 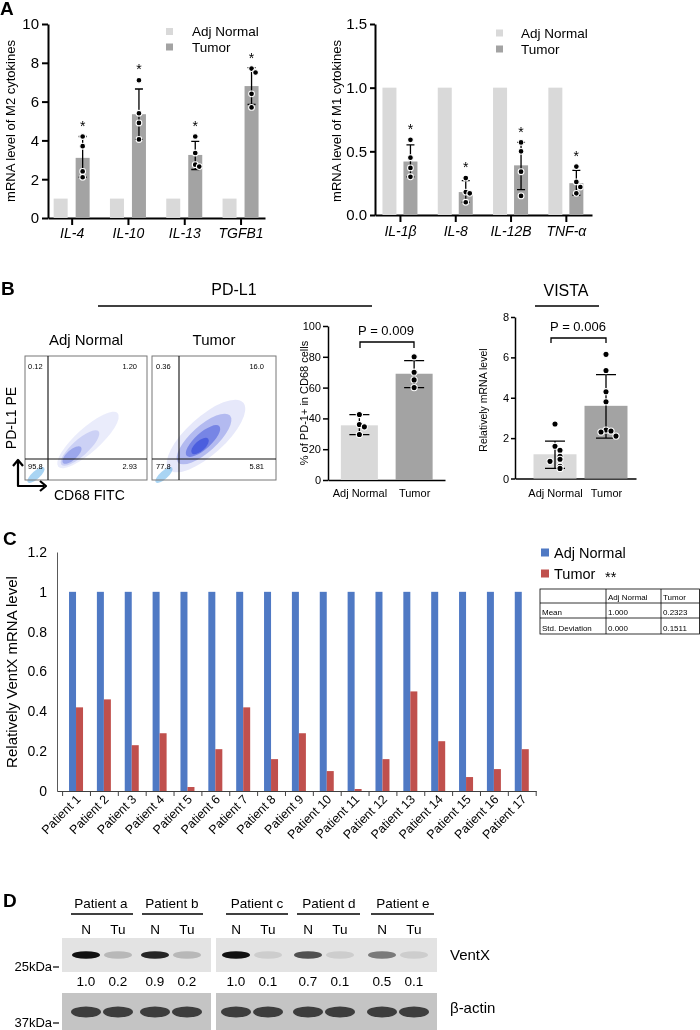 What do you see at coordinates (128, 233) in the screenshot?
I see `x-tick-label: IL-10` at bounding box center [128, 233].